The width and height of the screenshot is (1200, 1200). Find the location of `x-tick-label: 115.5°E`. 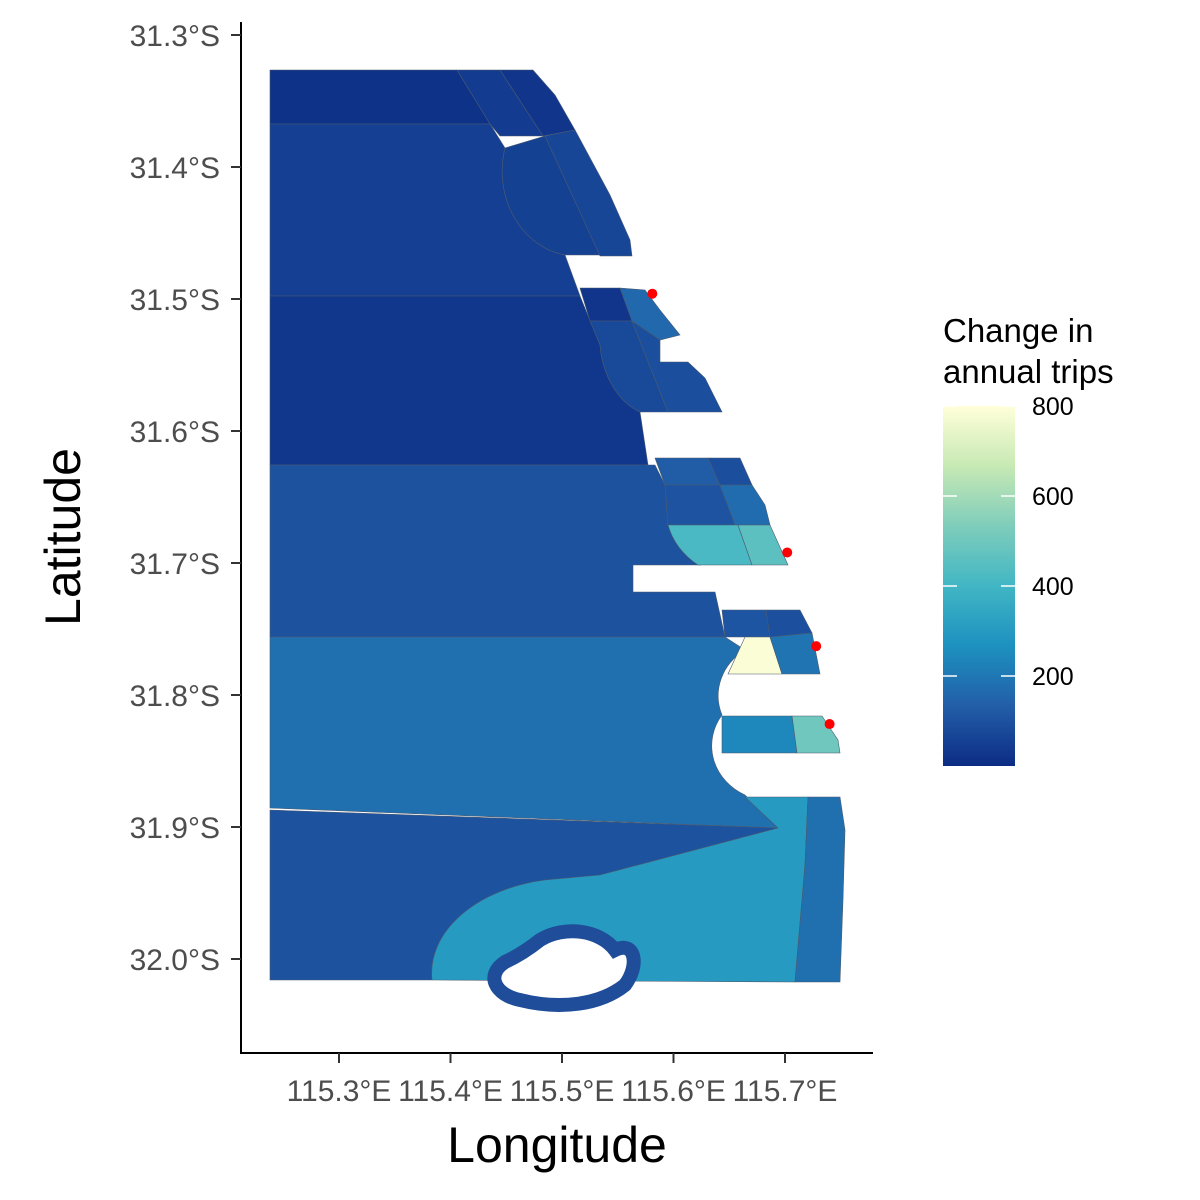

x-tick-label: 115.5°E is located at coordinates (562, 1091).